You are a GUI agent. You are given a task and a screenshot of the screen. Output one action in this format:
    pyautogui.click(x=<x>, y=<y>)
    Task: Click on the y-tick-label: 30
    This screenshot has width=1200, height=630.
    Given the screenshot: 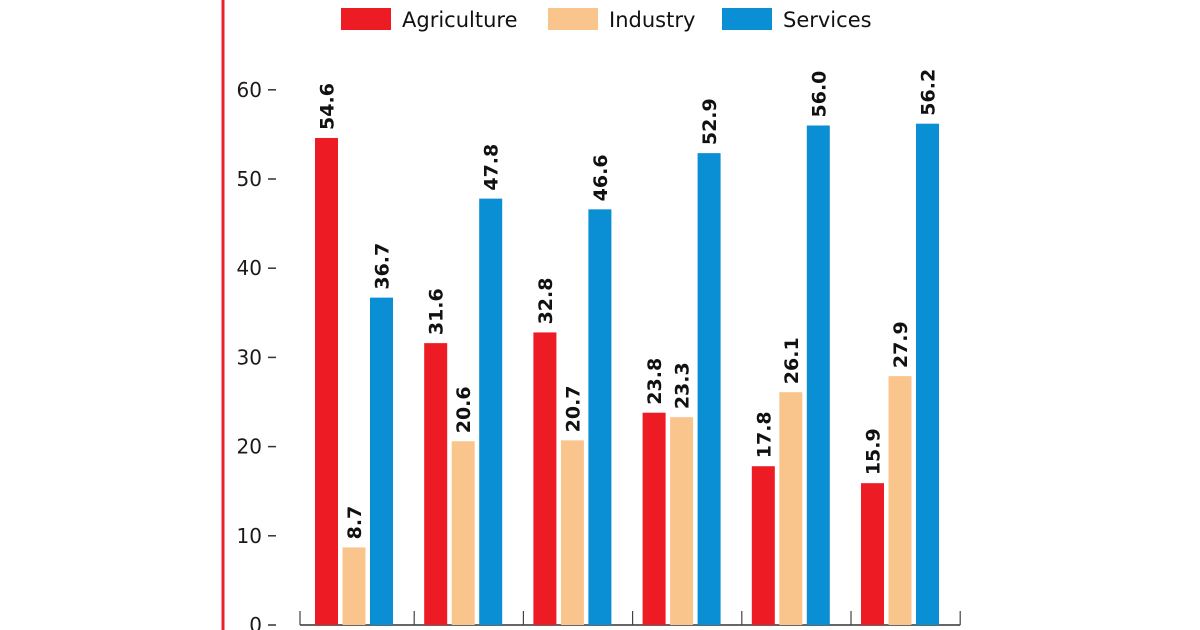 What is the action you would take?
    pyautogui.click(x=249, y=357)
    